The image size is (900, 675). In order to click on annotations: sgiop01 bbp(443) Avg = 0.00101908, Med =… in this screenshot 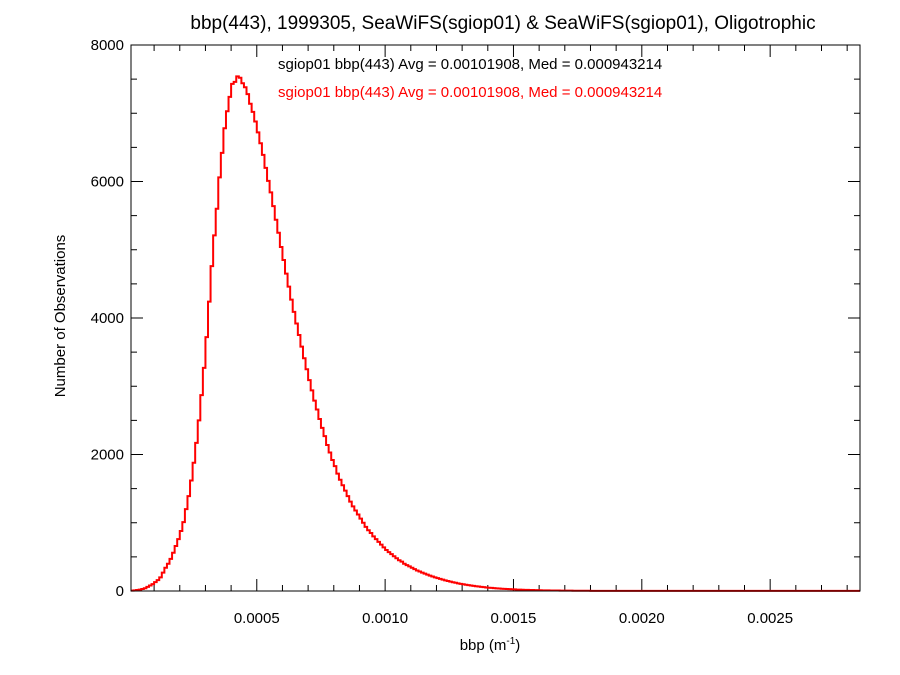, I will do `click(470, 78)`.